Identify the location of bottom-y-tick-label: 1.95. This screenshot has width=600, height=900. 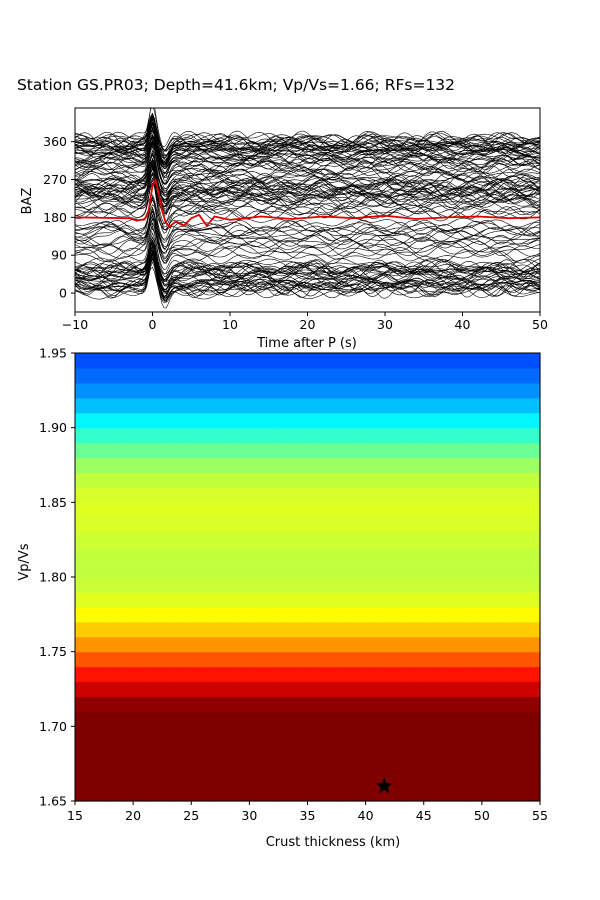
(53, 353).